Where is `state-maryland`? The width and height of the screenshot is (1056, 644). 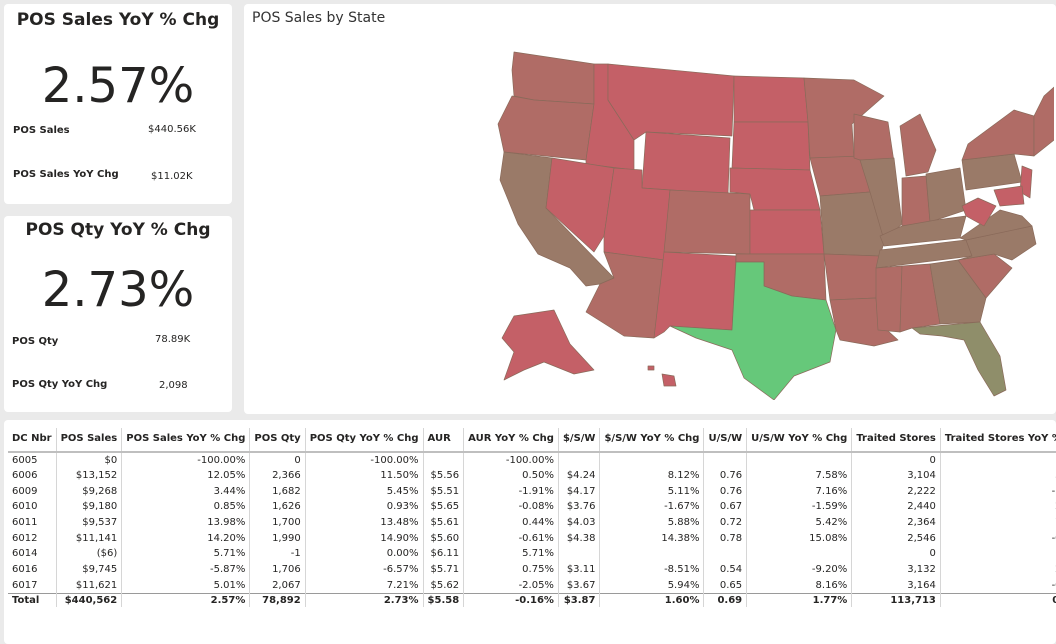
state-maryland is located at coordinates (1009, 196).